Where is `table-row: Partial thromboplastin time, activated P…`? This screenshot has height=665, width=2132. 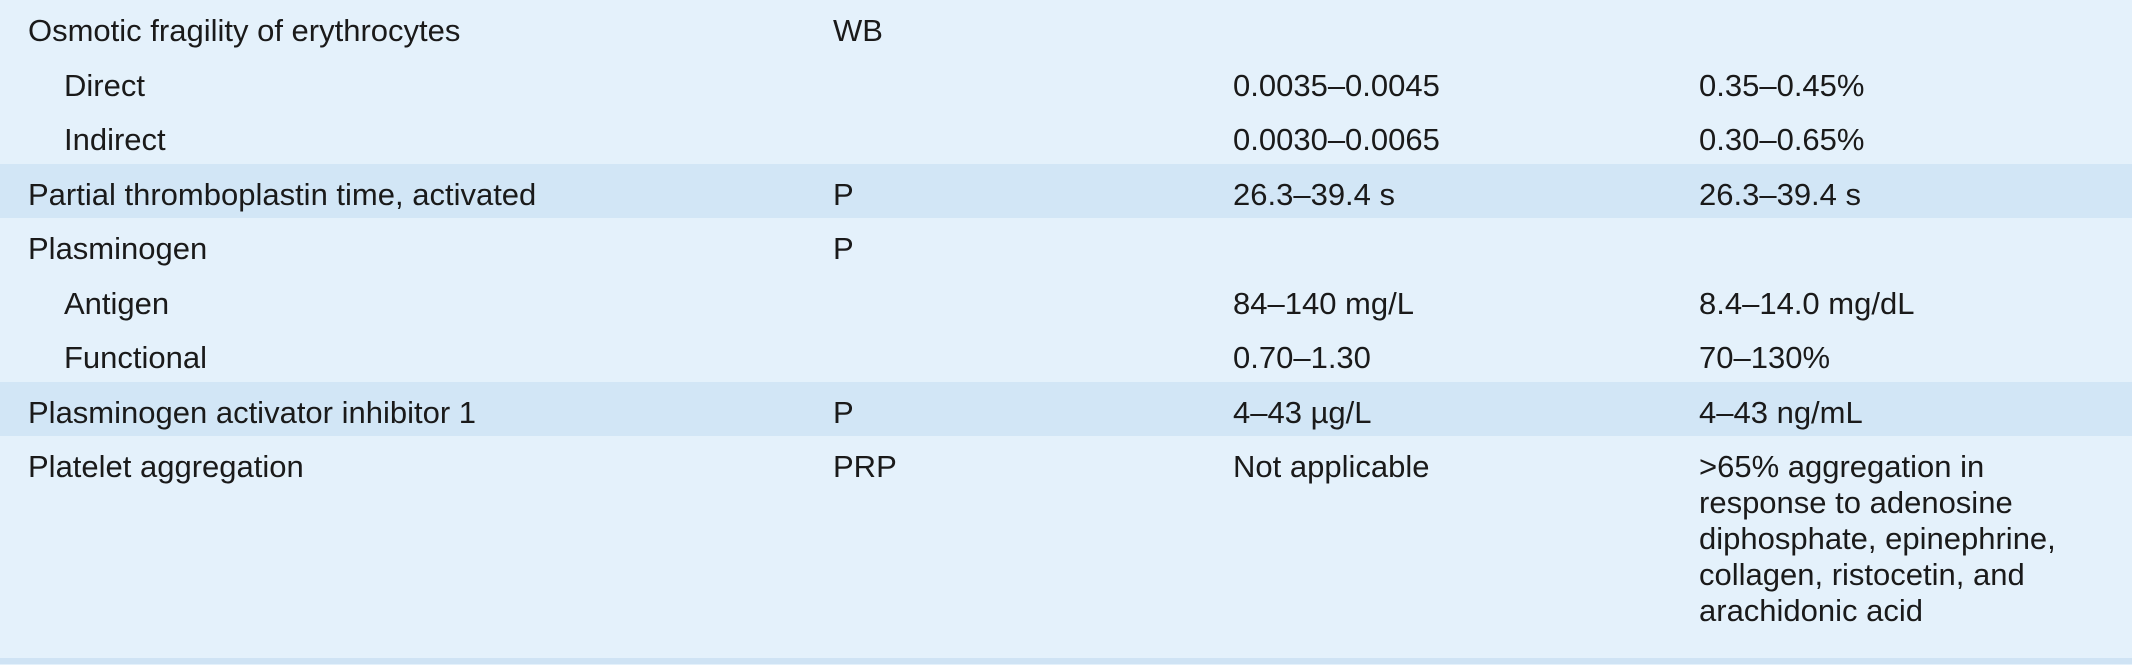
table-row: Partial thromboplastin time, activated P… is located at coordinates (1066, 190).